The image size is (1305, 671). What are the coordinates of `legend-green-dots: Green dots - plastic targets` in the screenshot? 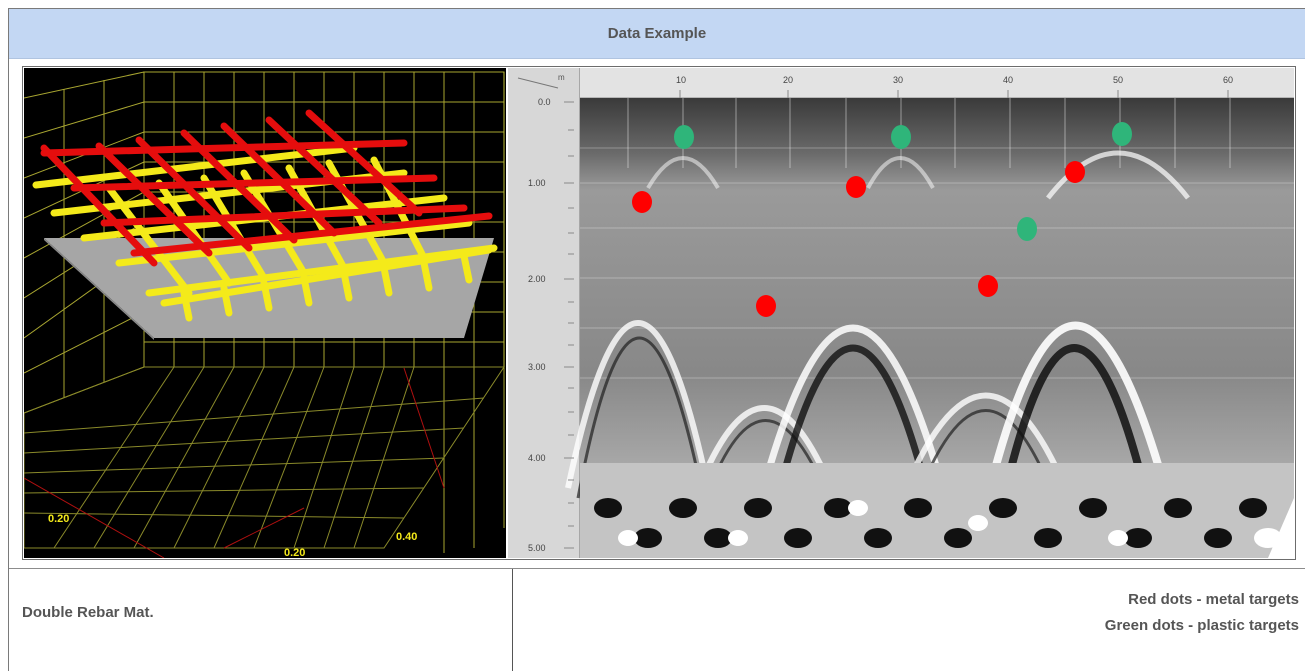 It's located at (1201, 625).